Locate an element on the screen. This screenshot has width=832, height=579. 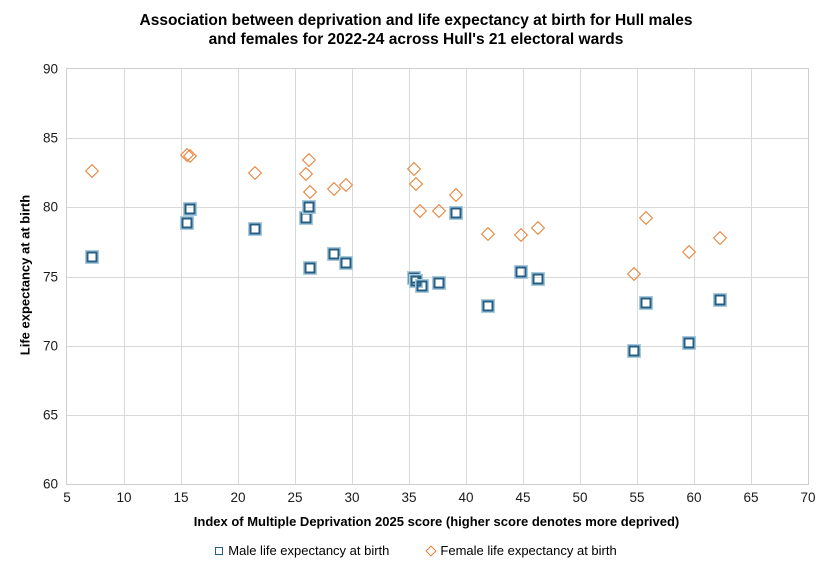
x-tick-label-45: 45 is located at coordinates (523, 497).